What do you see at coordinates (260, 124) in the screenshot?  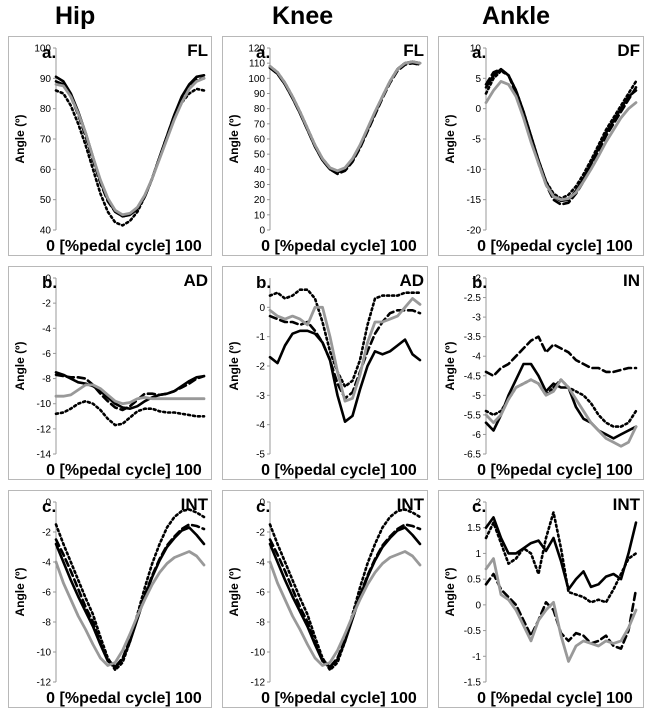 I see `y-tick-label: 70` at bounding box center [260, 124].